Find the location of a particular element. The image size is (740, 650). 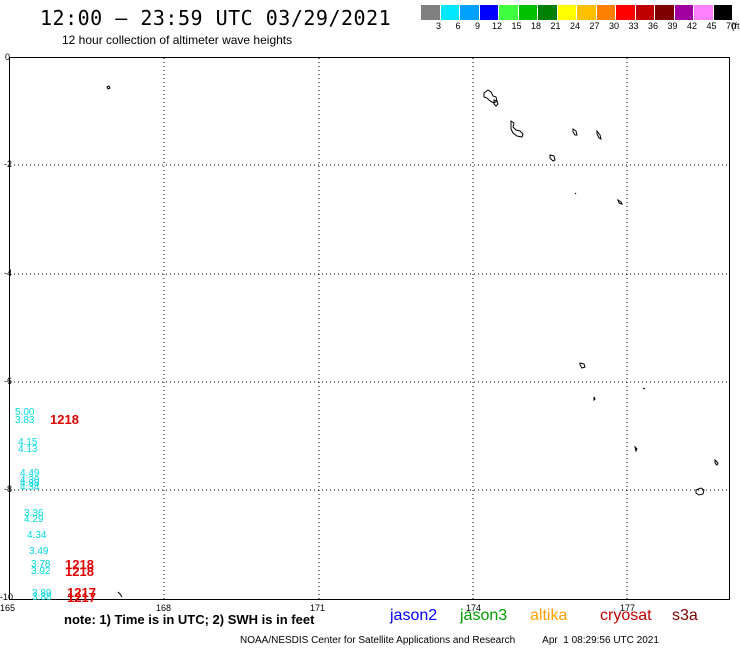

swh-value: 3.36 is located at coordinates (34, 513).